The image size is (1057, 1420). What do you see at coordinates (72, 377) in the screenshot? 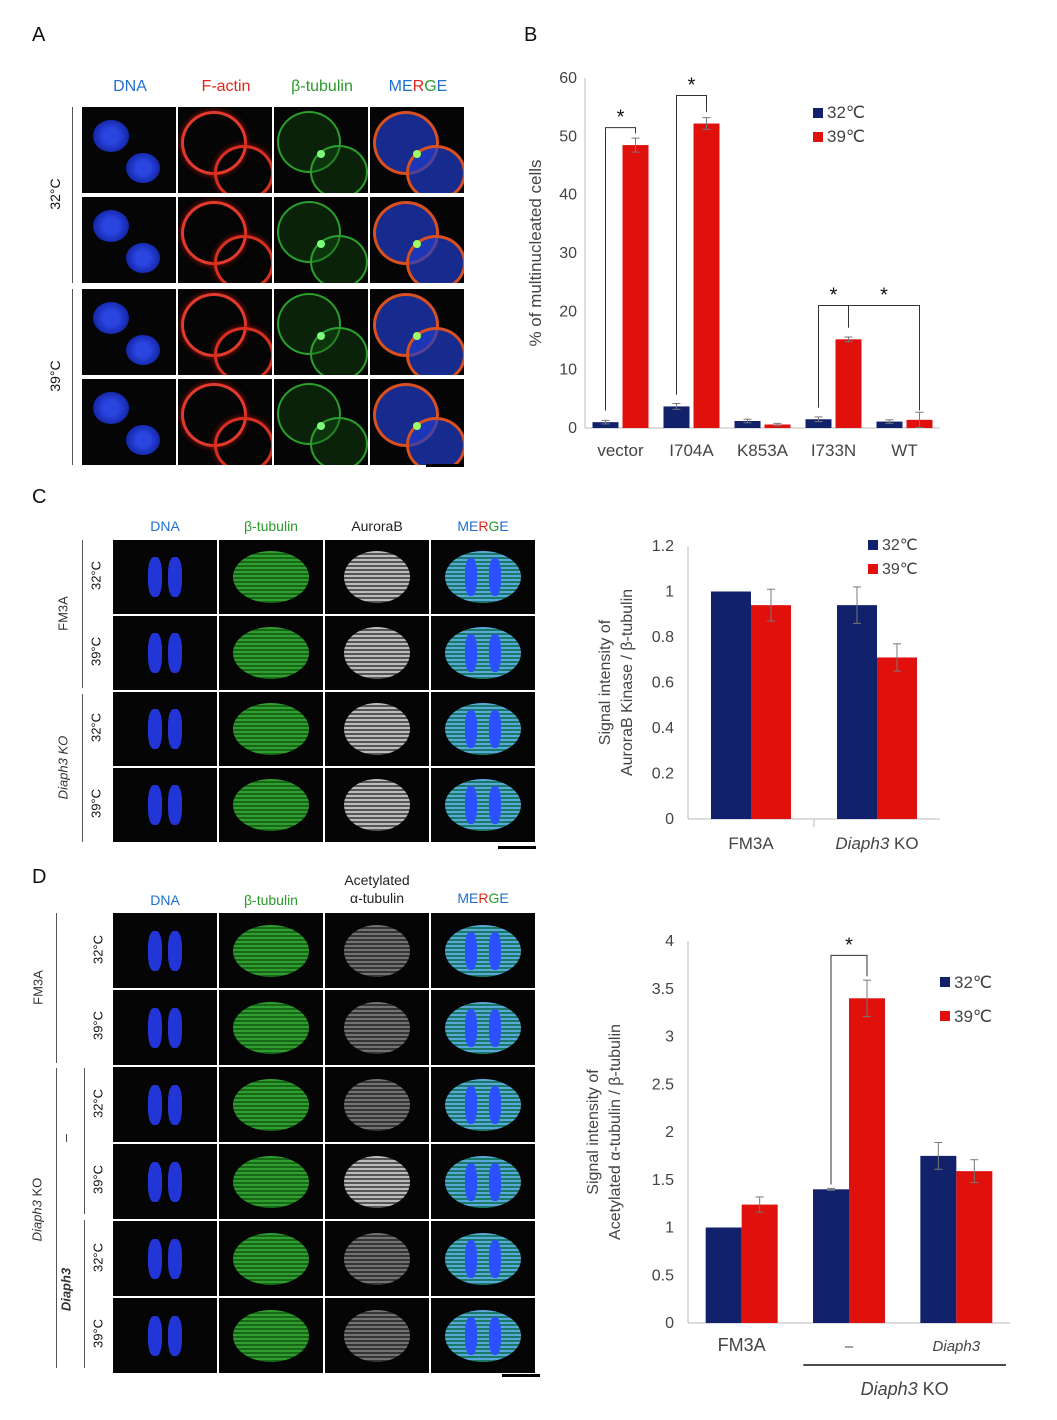
I see `row-group-line` at bounding box center [72, 377].